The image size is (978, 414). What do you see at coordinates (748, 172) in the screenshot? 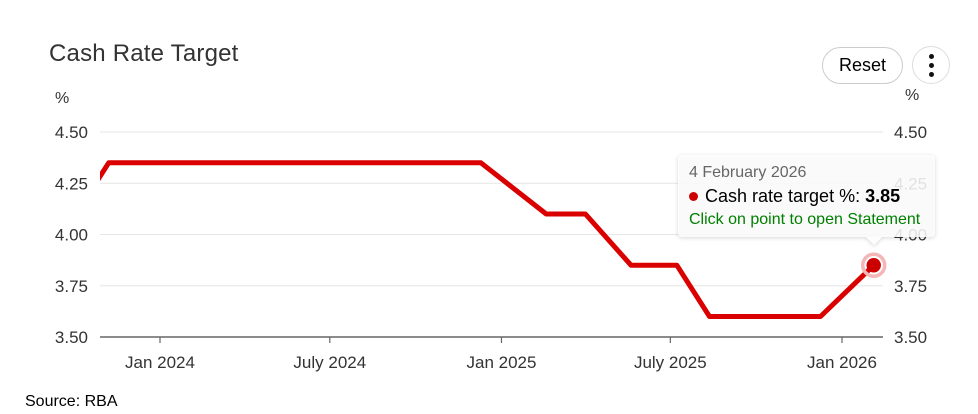
I see `tooltip-date: 4 February 2026` at bounding box center [748, 172].